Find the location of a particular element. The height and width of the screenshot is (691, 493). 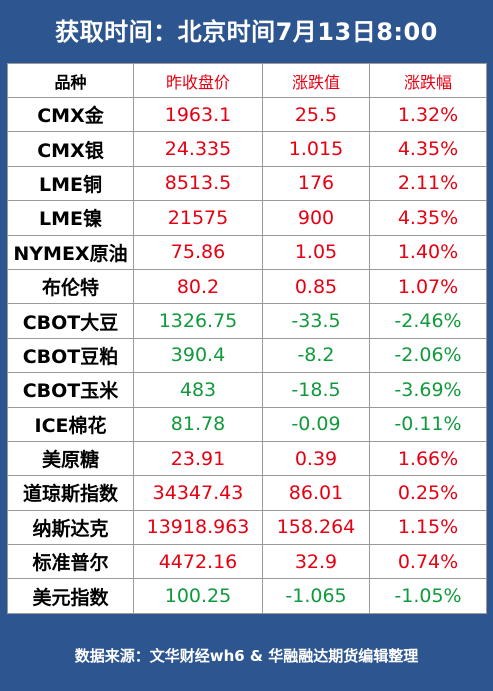

row-change: -33.5 is located at coordinates (316, 321).